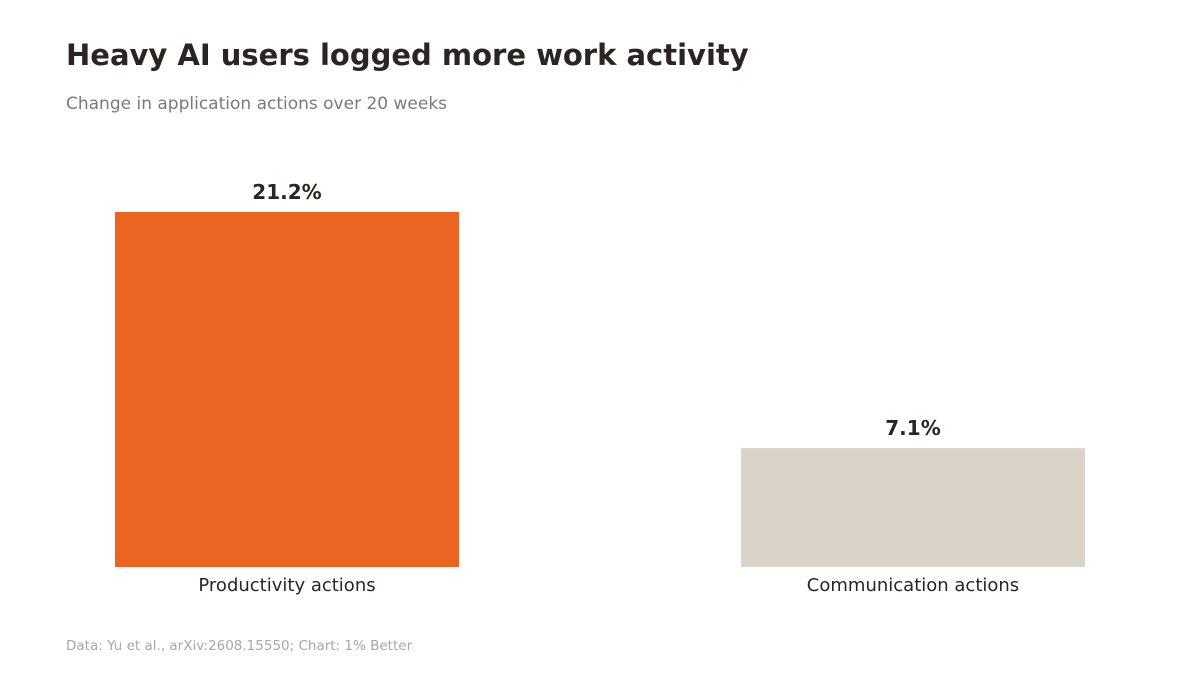 The image size is (1200, 675). What do you see at coordinates (407, 55) in the screenshot?
I see `chart-title: Heavy AI users logged more work activity` at bounding box center [407, 55].